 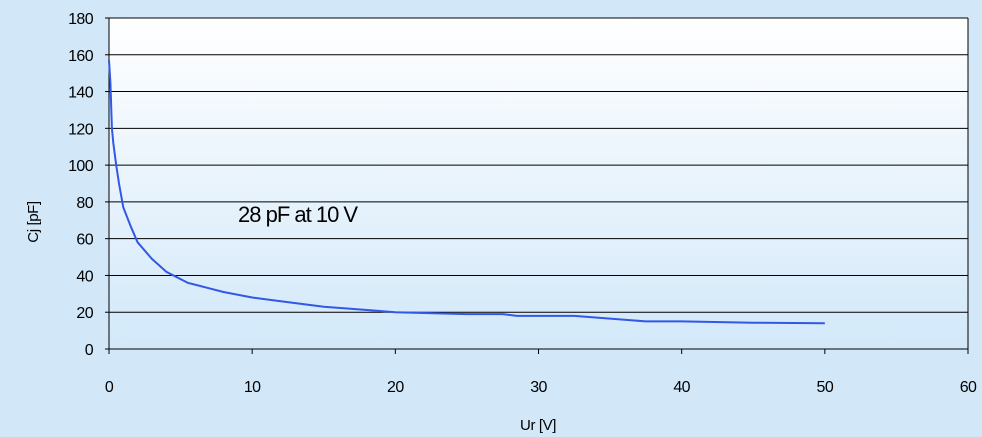 What do you see at coordinates (81, 166) in the screenshot?
I see `y-tick-label: 100` at bounding box center [81, 166].